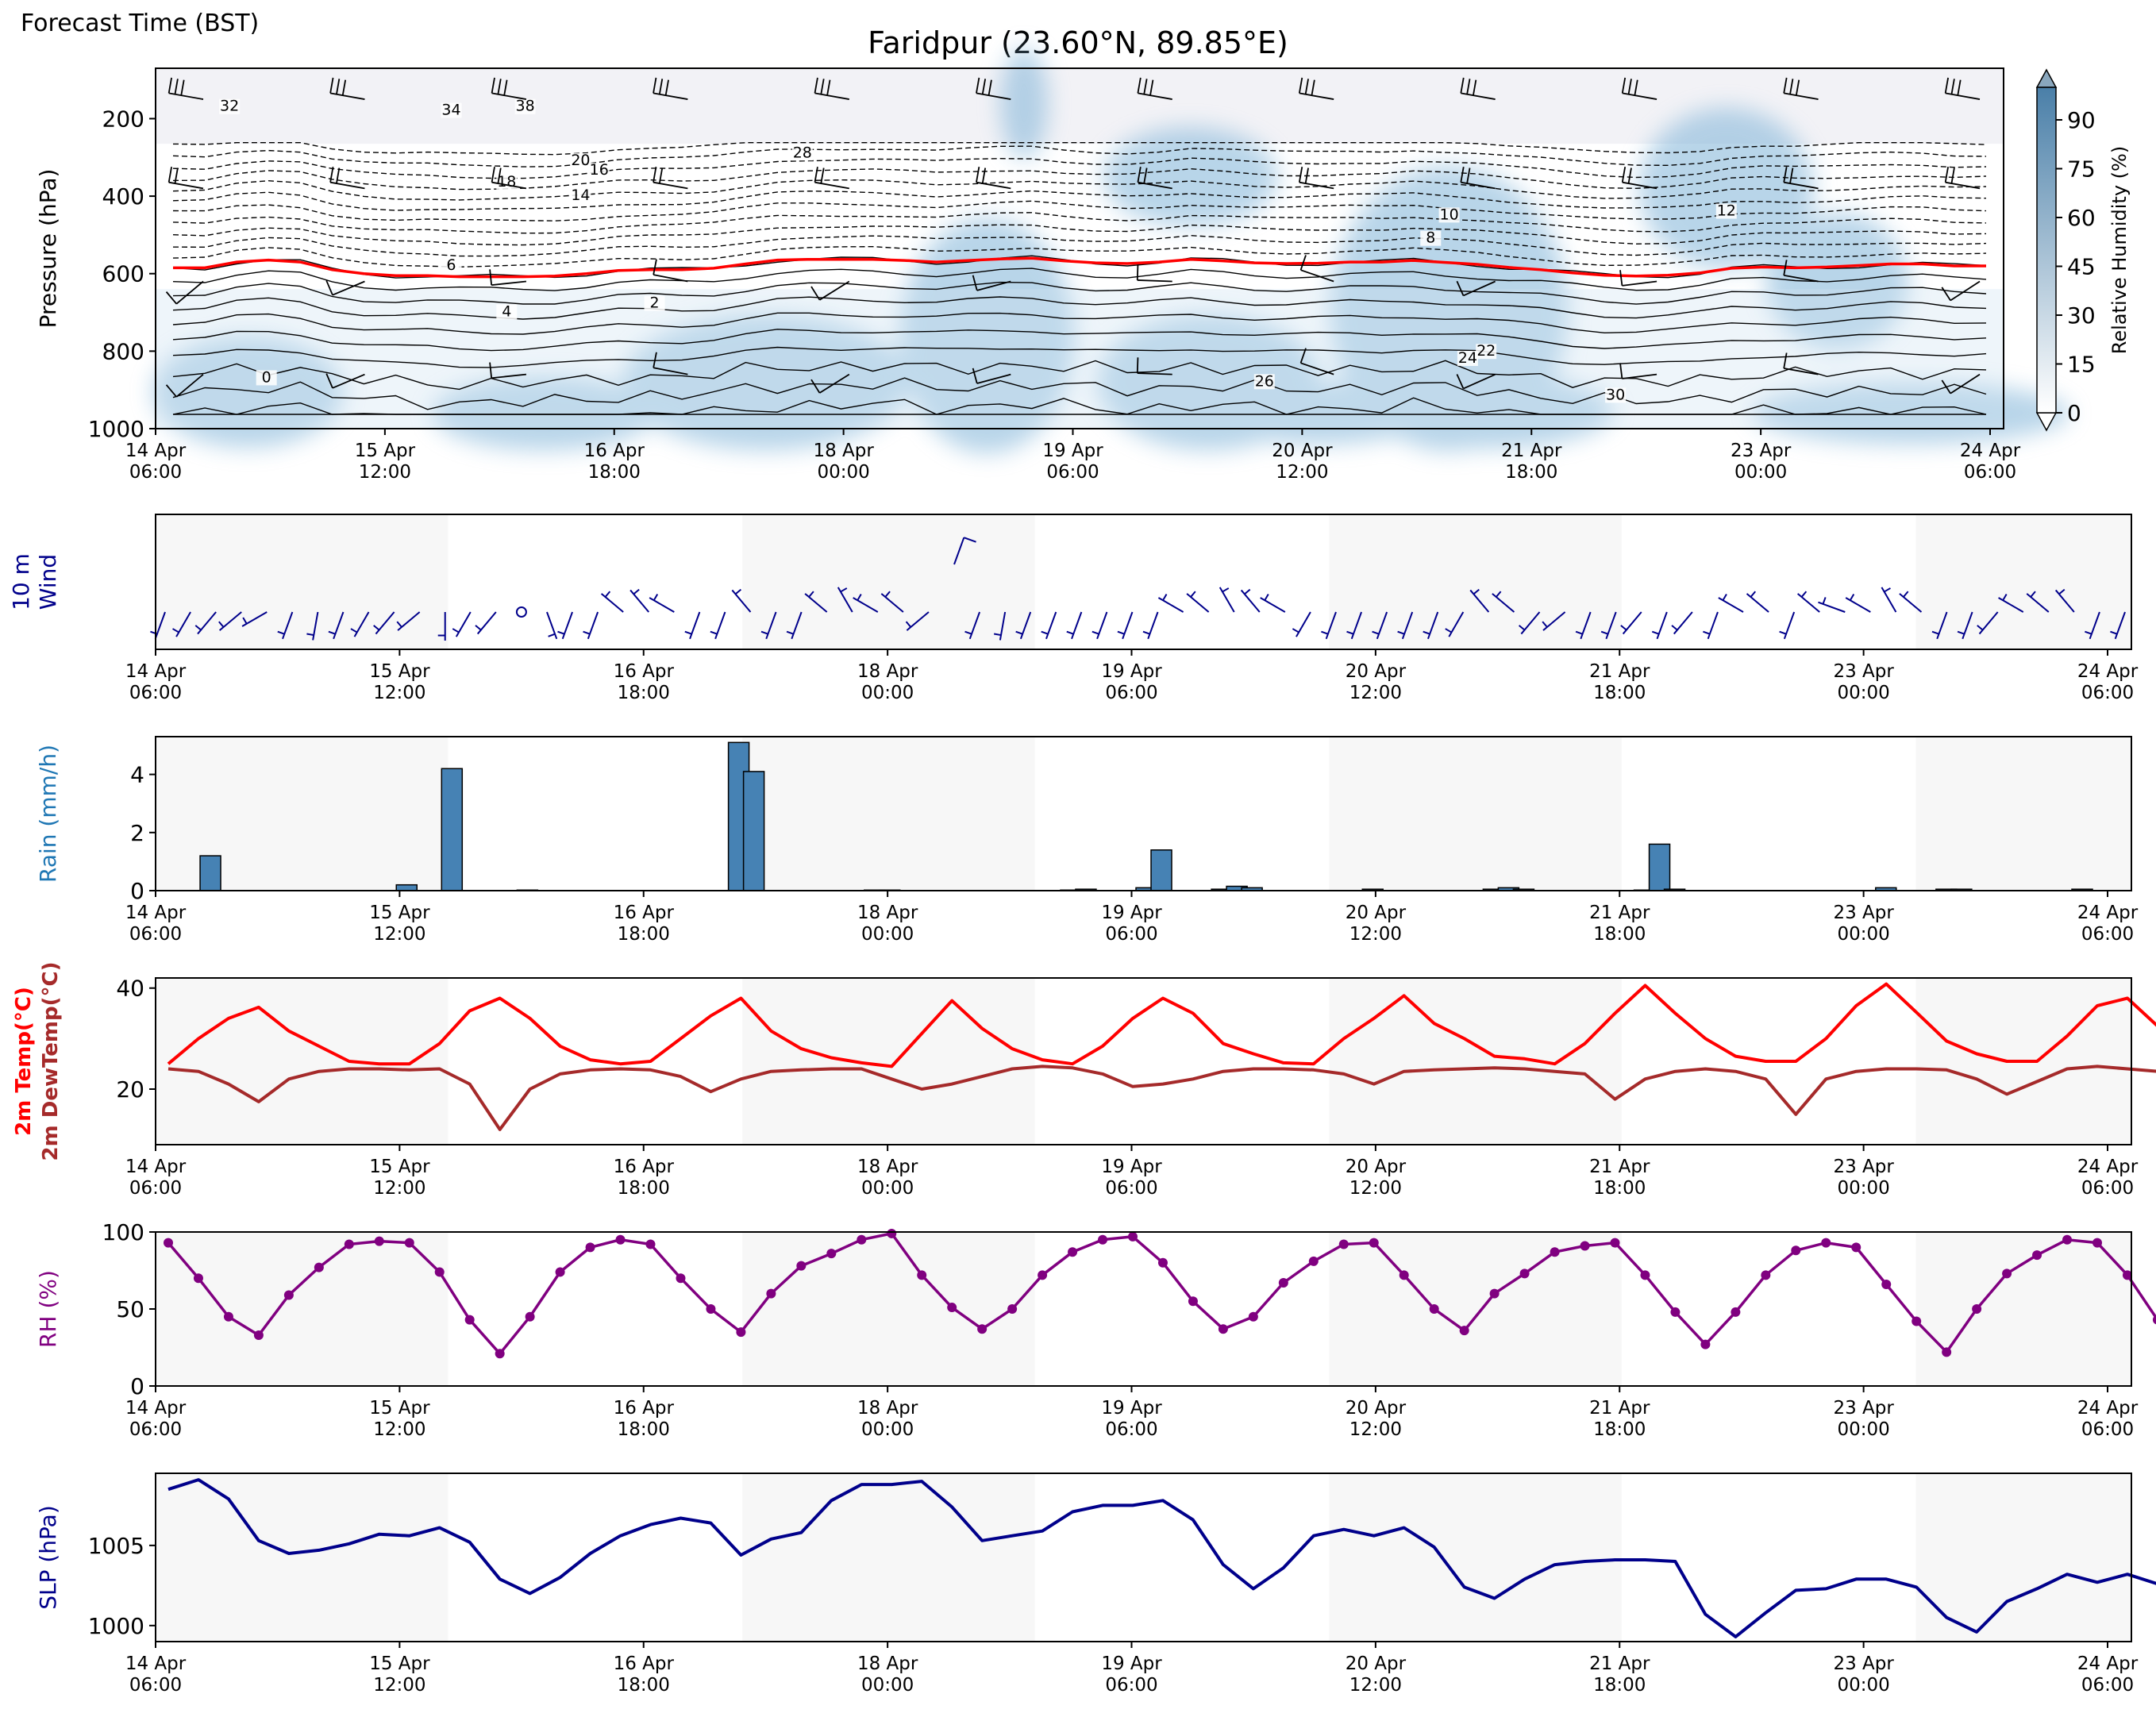 This screenshot has width=2156, height=1717. What do you see at coordinates (2119, 250) in the screenshot?
I see `colorbar-label: Relative Humidity (%)` at bounding box center [2119, 250].